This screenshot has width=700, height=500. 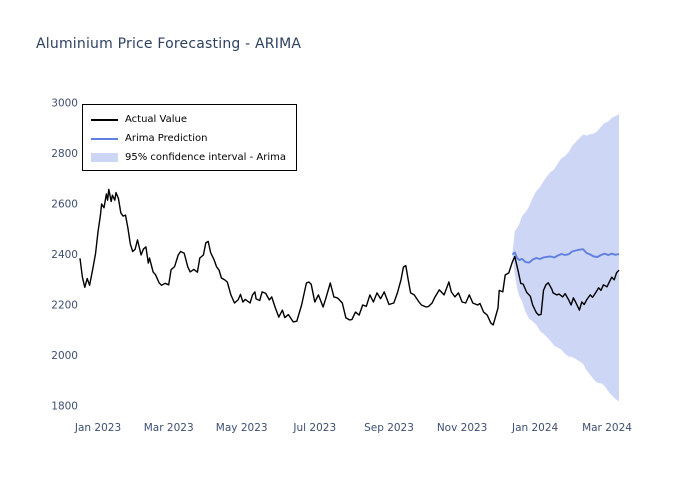 What do you see at coordinates (64, 255) in the screenshot?
I see `y-tick-label: 2400` at bounding box center [64, 255].